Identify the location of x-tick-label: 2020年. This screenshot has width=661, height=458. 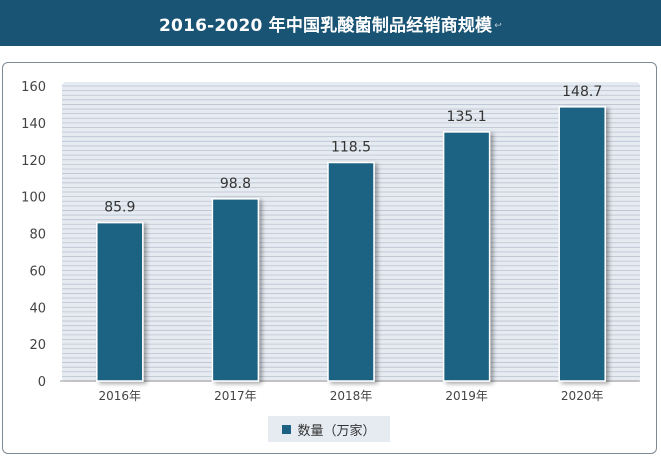
(582, 396).